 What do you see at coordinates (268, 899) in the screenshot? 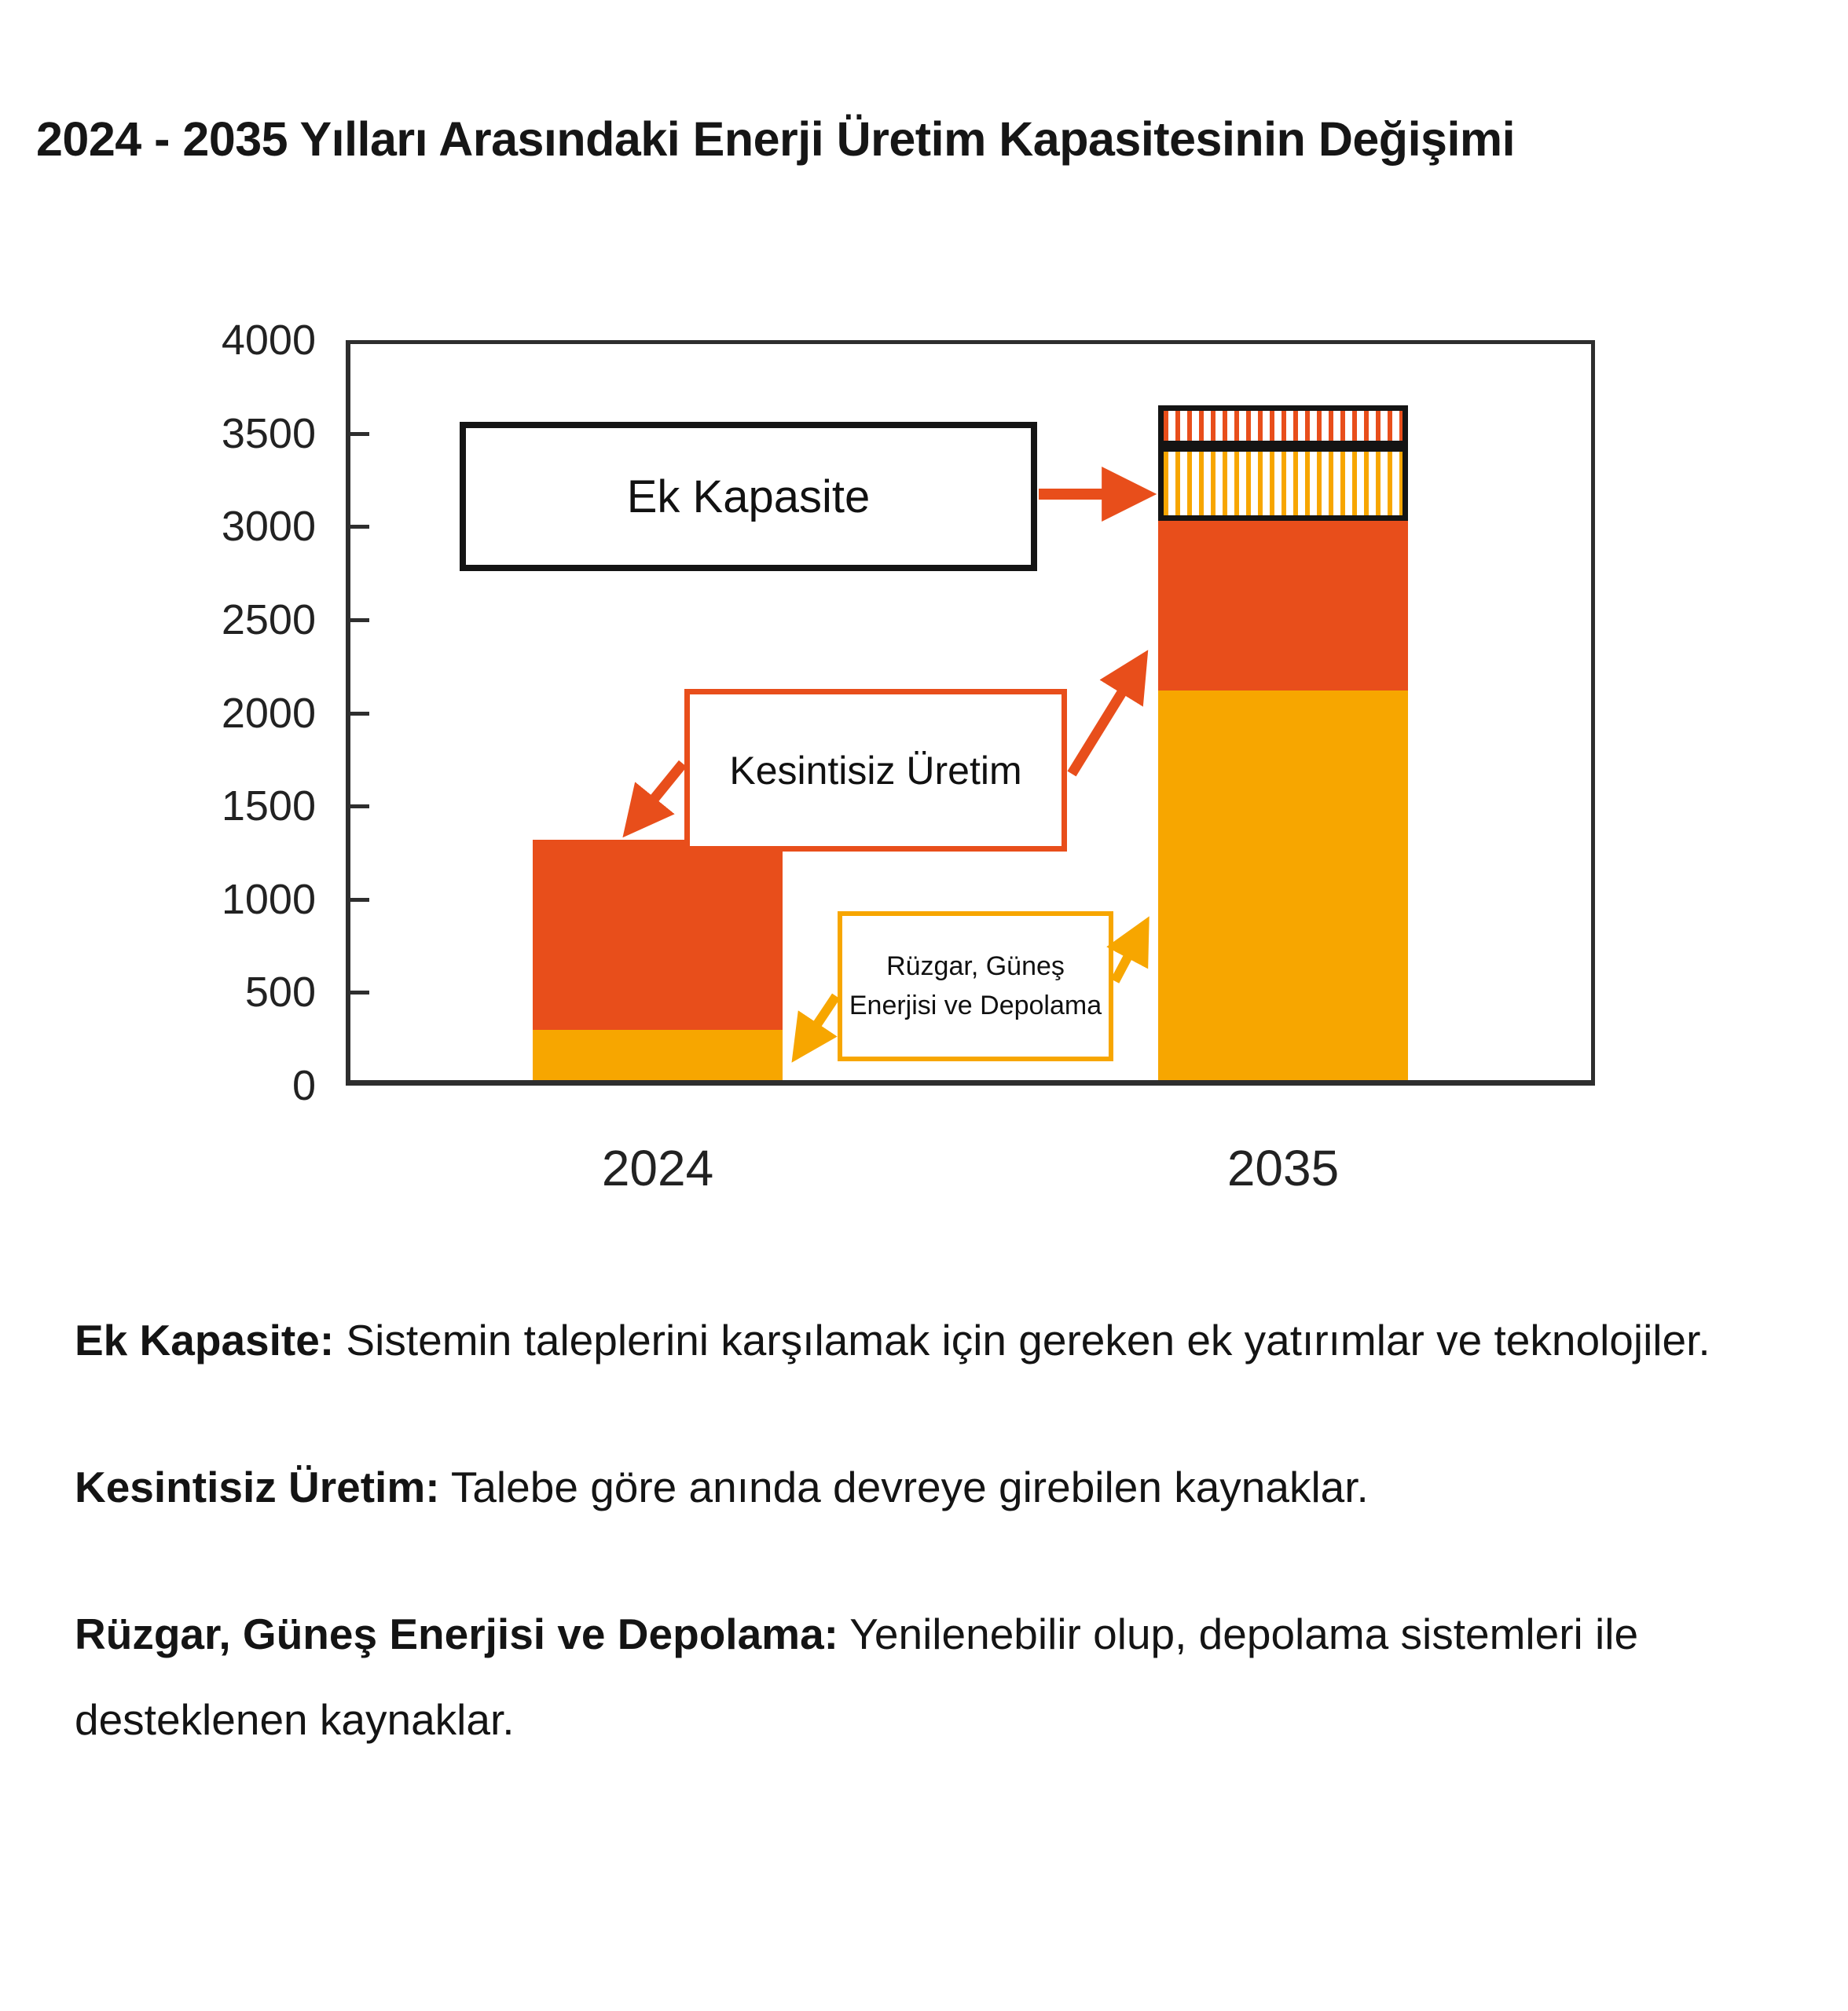
I see `y-tick-label: 1000` at bounding box center [268, 899].